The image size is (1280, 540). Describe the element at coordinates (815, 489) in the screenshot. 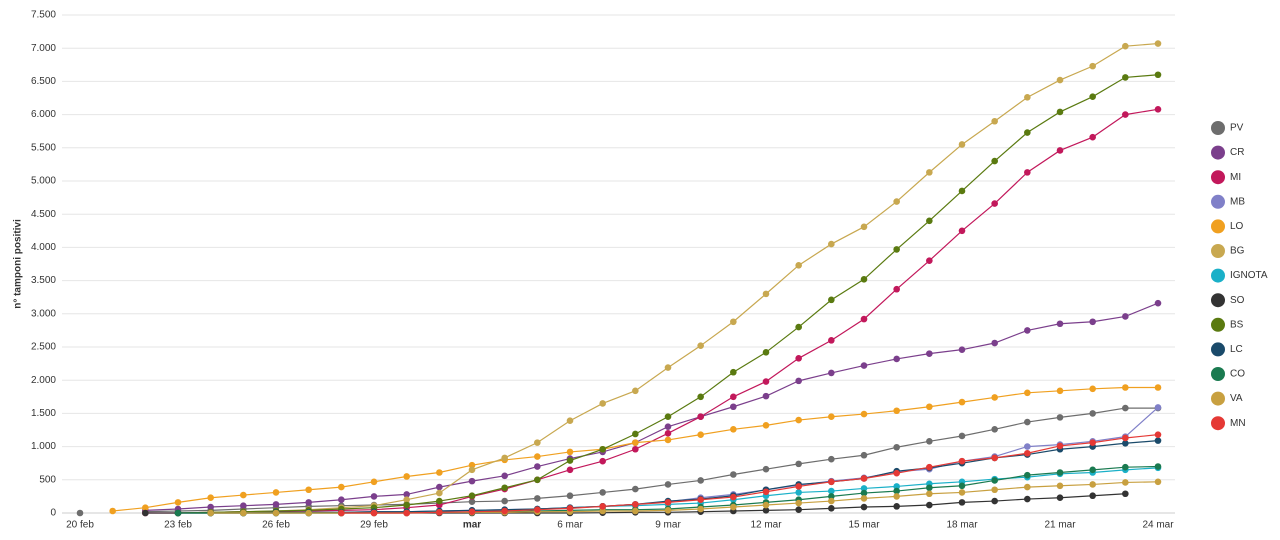

I see `series-line` at that location.